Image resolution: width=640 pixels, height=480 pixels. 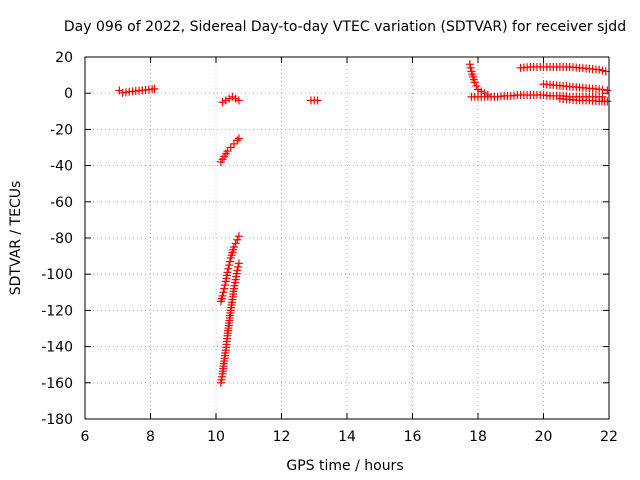 What do you see at coordinates (57, 275) in the screenshot?
I see `y-tick-label: -100` at bounding box center [57, 275].